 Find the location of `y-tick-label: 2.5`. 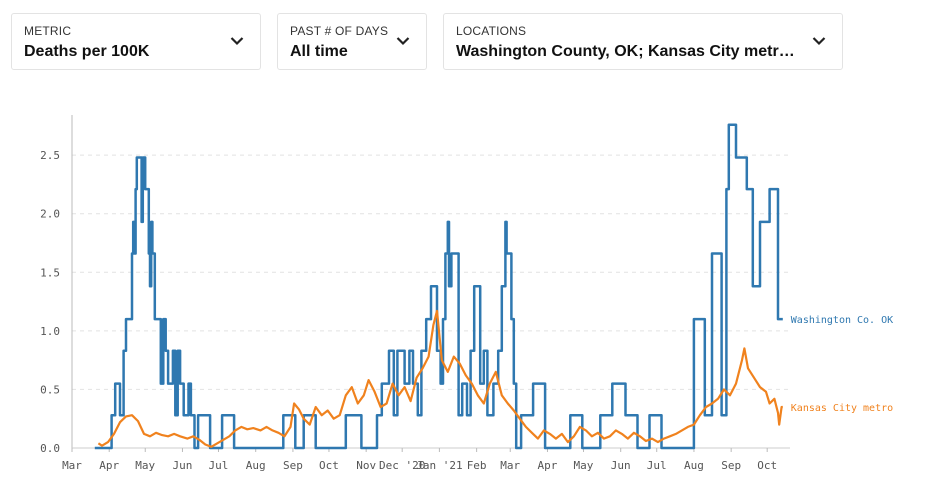

y-tick-label: 2.5 is located at coordinates (50, 155).